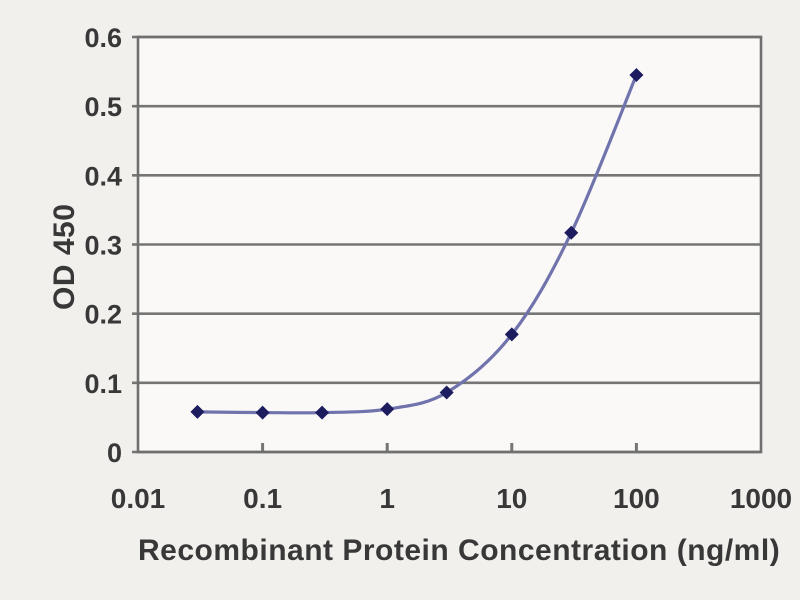 This screenshot has height=600, width=800. What do you see at coordinates (138, 498) in the screenshot?
I see `x-tick-label: 0.01` at bounding box center [138, 498].